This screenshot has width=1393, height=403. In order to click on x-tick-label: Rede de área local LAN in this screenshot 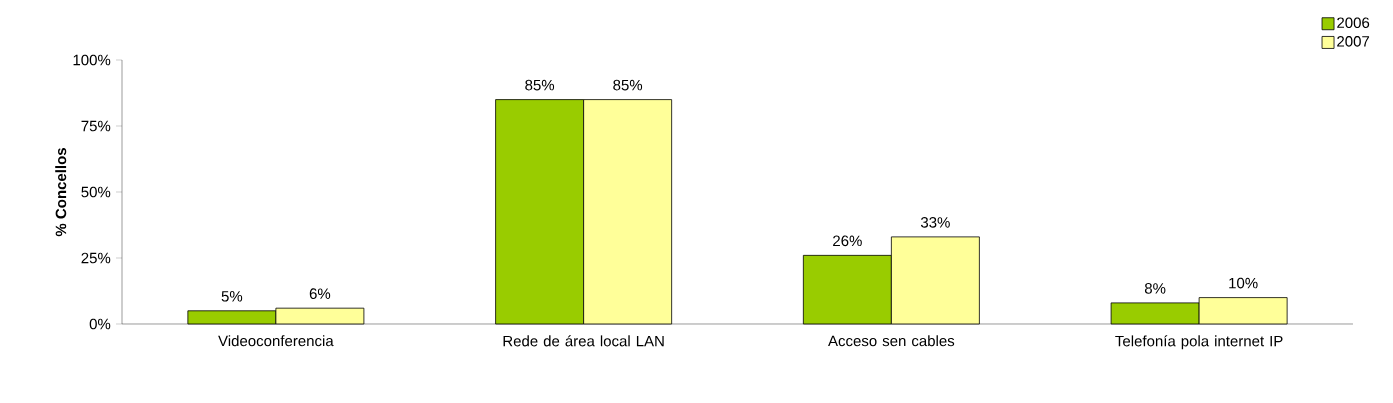, I will do `click(583, 341)`.